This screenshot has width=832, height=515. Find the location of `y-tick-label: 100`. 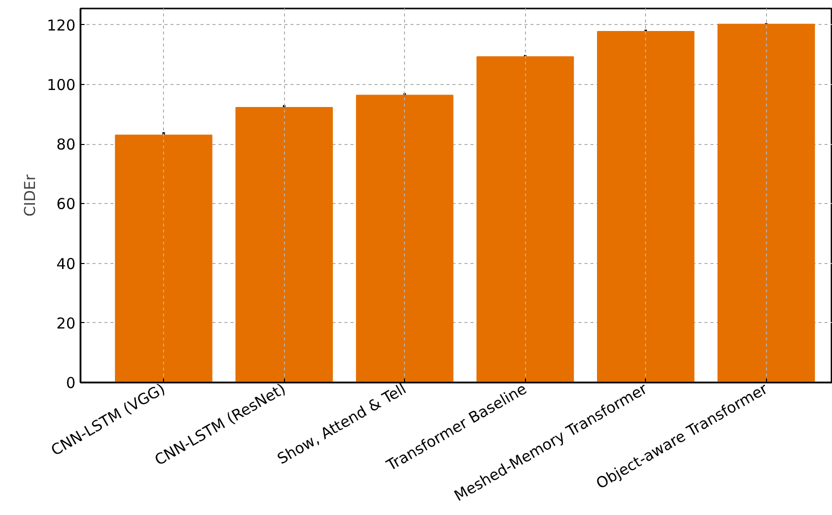

y-tick-label: 100 is located at coordinates (61, 85).